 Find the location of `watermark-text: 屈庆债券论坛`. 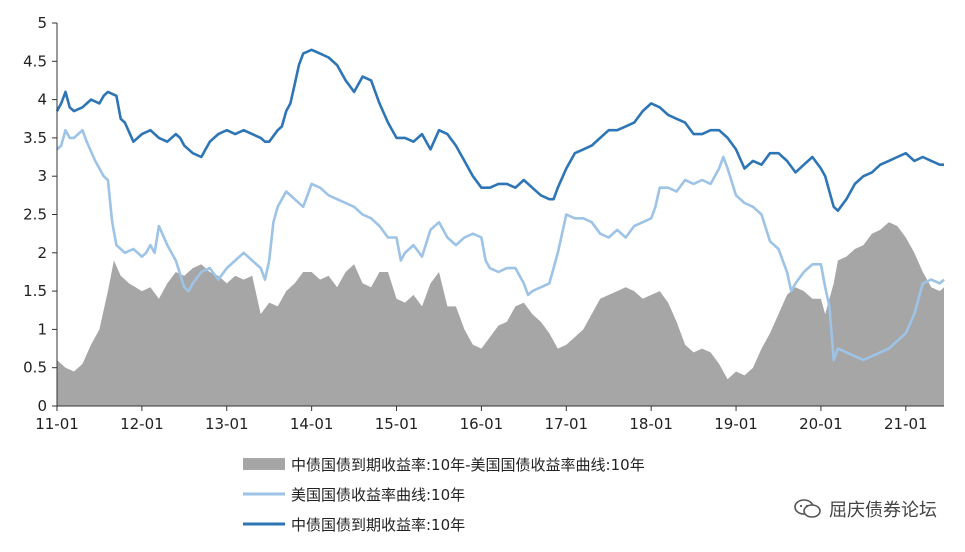

watermark-text: 屈庆债券论坛 is located at coordinates (883, 510).